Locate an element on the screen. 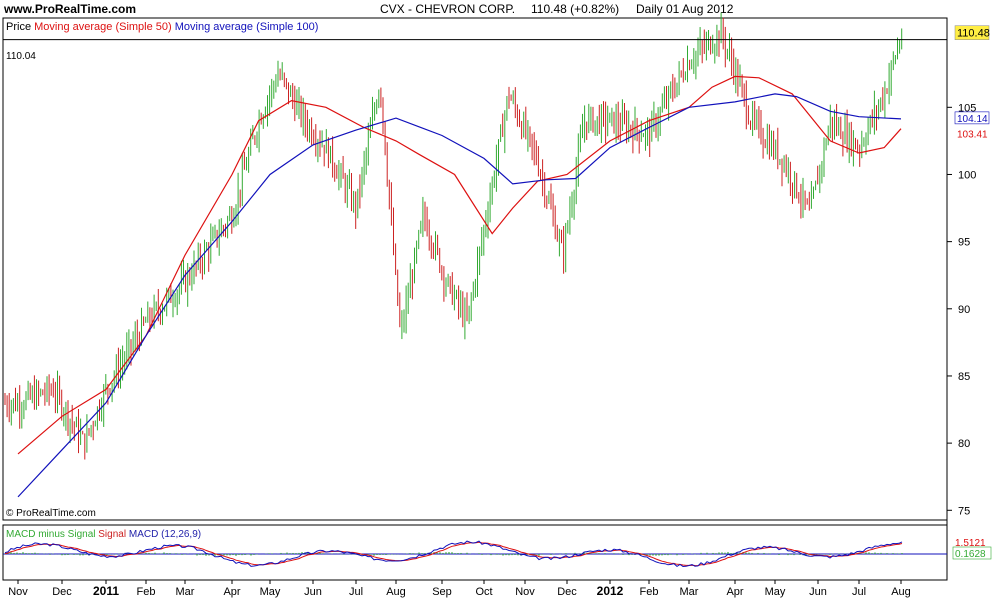  site-title: www.ProRealTime.com is located at coordinates (70, 9).